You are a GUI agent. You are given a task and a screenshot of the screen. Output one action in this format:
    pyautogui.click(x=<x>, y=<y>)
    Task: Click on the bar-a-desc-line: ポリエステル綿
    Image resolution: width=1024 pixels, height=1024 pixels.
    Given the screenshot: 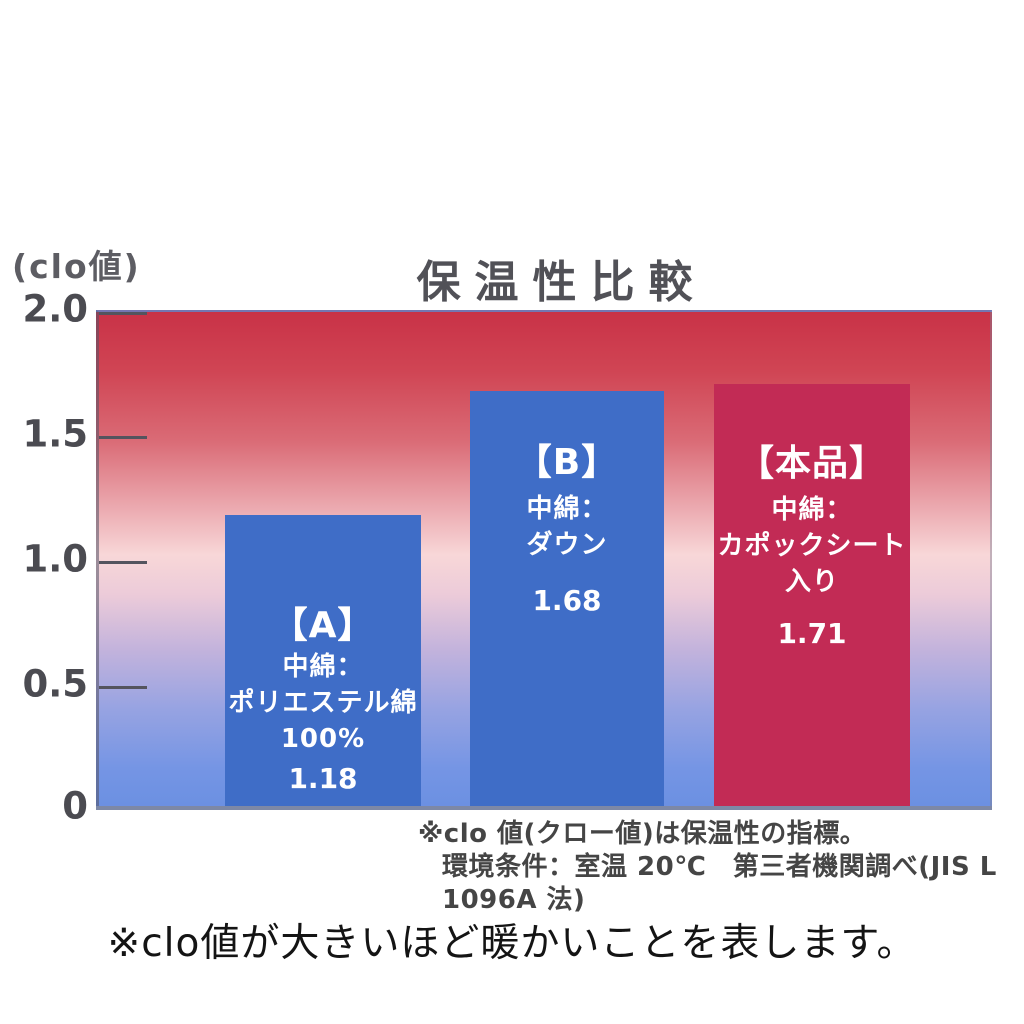 What is the action you would take?
    pyautogui.click(x=323, y=703)
    